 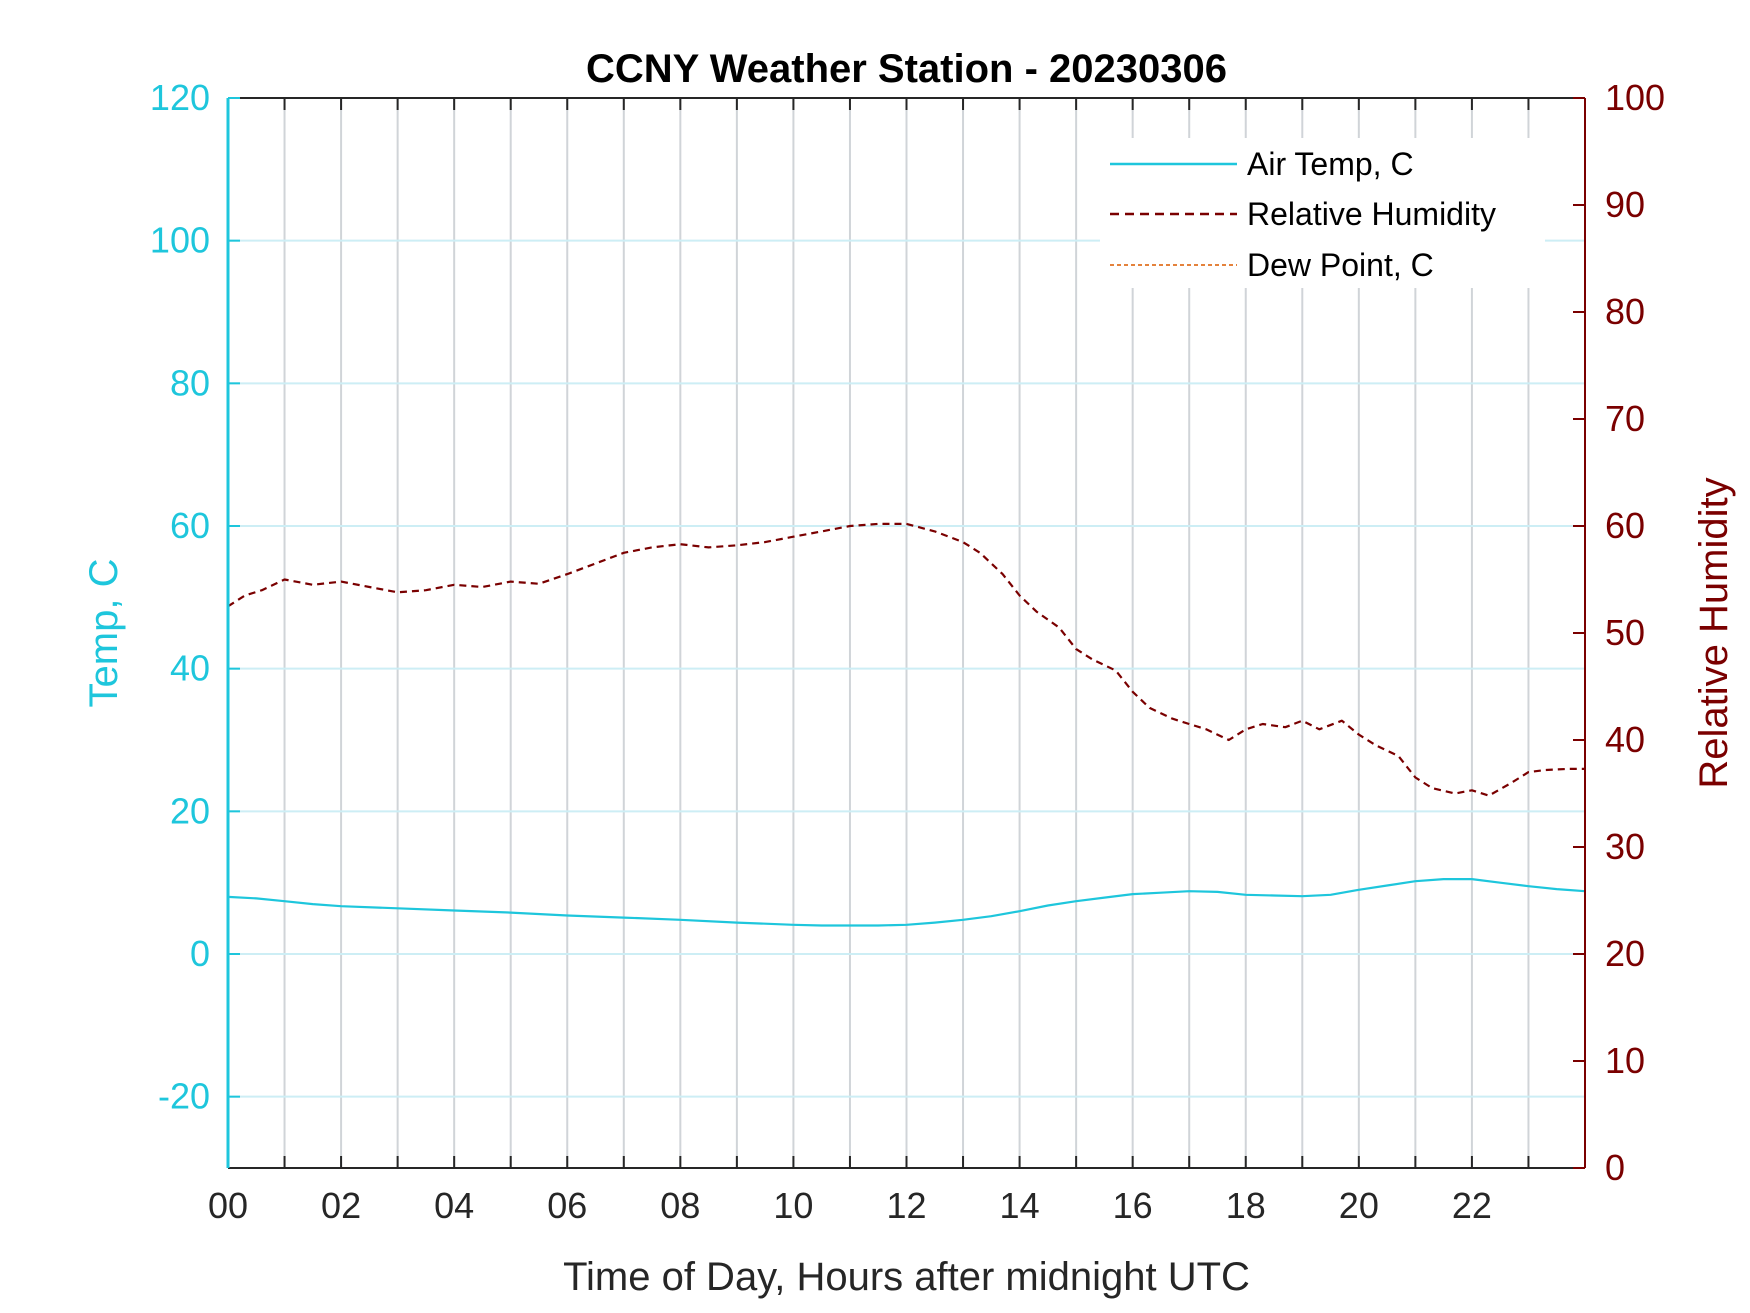 I want to click on y-left-tick-label: 60, so click(x=190, y=525).